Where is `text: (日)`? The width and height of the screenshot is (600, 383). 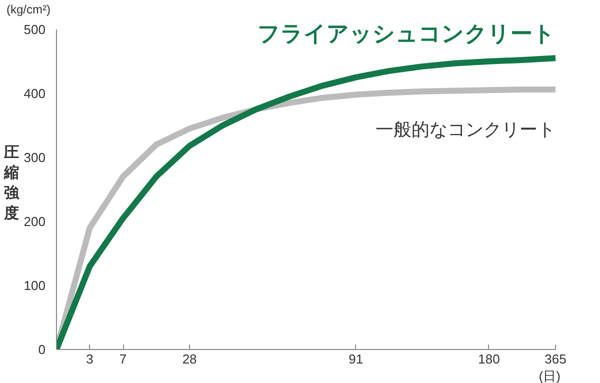
text: (日) is located at coordinates (549, 375).